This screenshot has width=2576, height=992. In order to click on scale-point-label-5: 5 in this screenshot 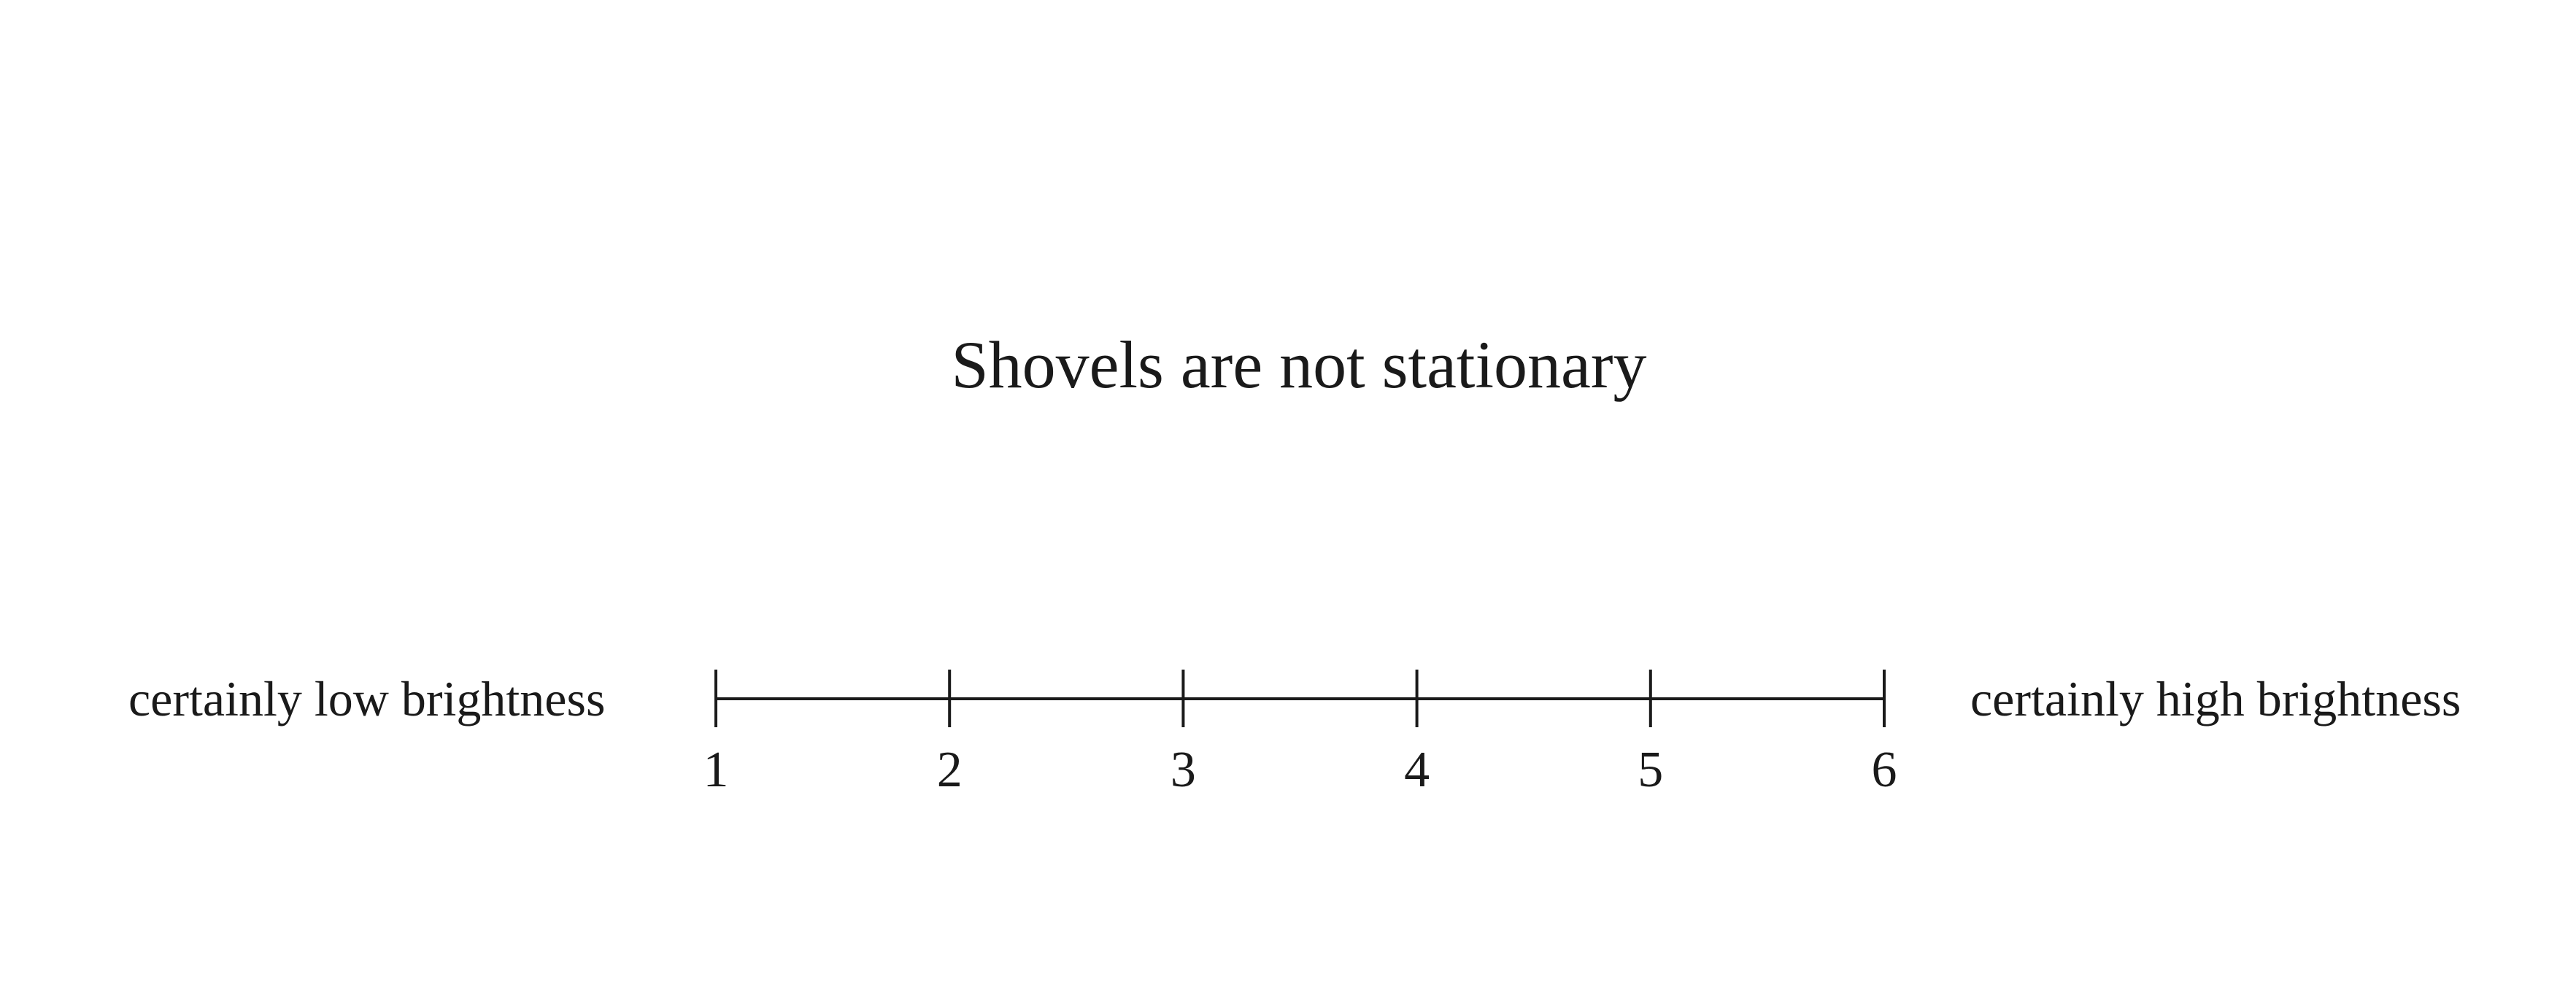, I will do `click(1650, 770)`.